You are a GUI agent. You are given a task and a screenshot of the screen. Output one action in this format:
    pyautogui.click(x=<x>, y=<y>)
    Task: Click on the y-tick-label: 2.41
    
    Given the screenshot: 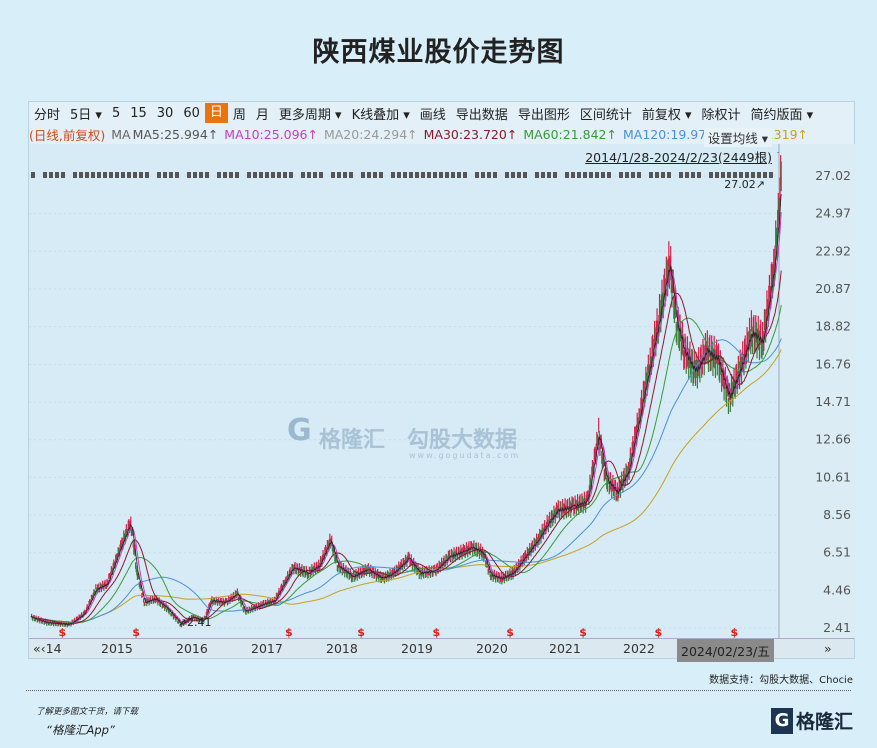 What is the action you would take?
    pyautogui.click(x=837, y=627)
    